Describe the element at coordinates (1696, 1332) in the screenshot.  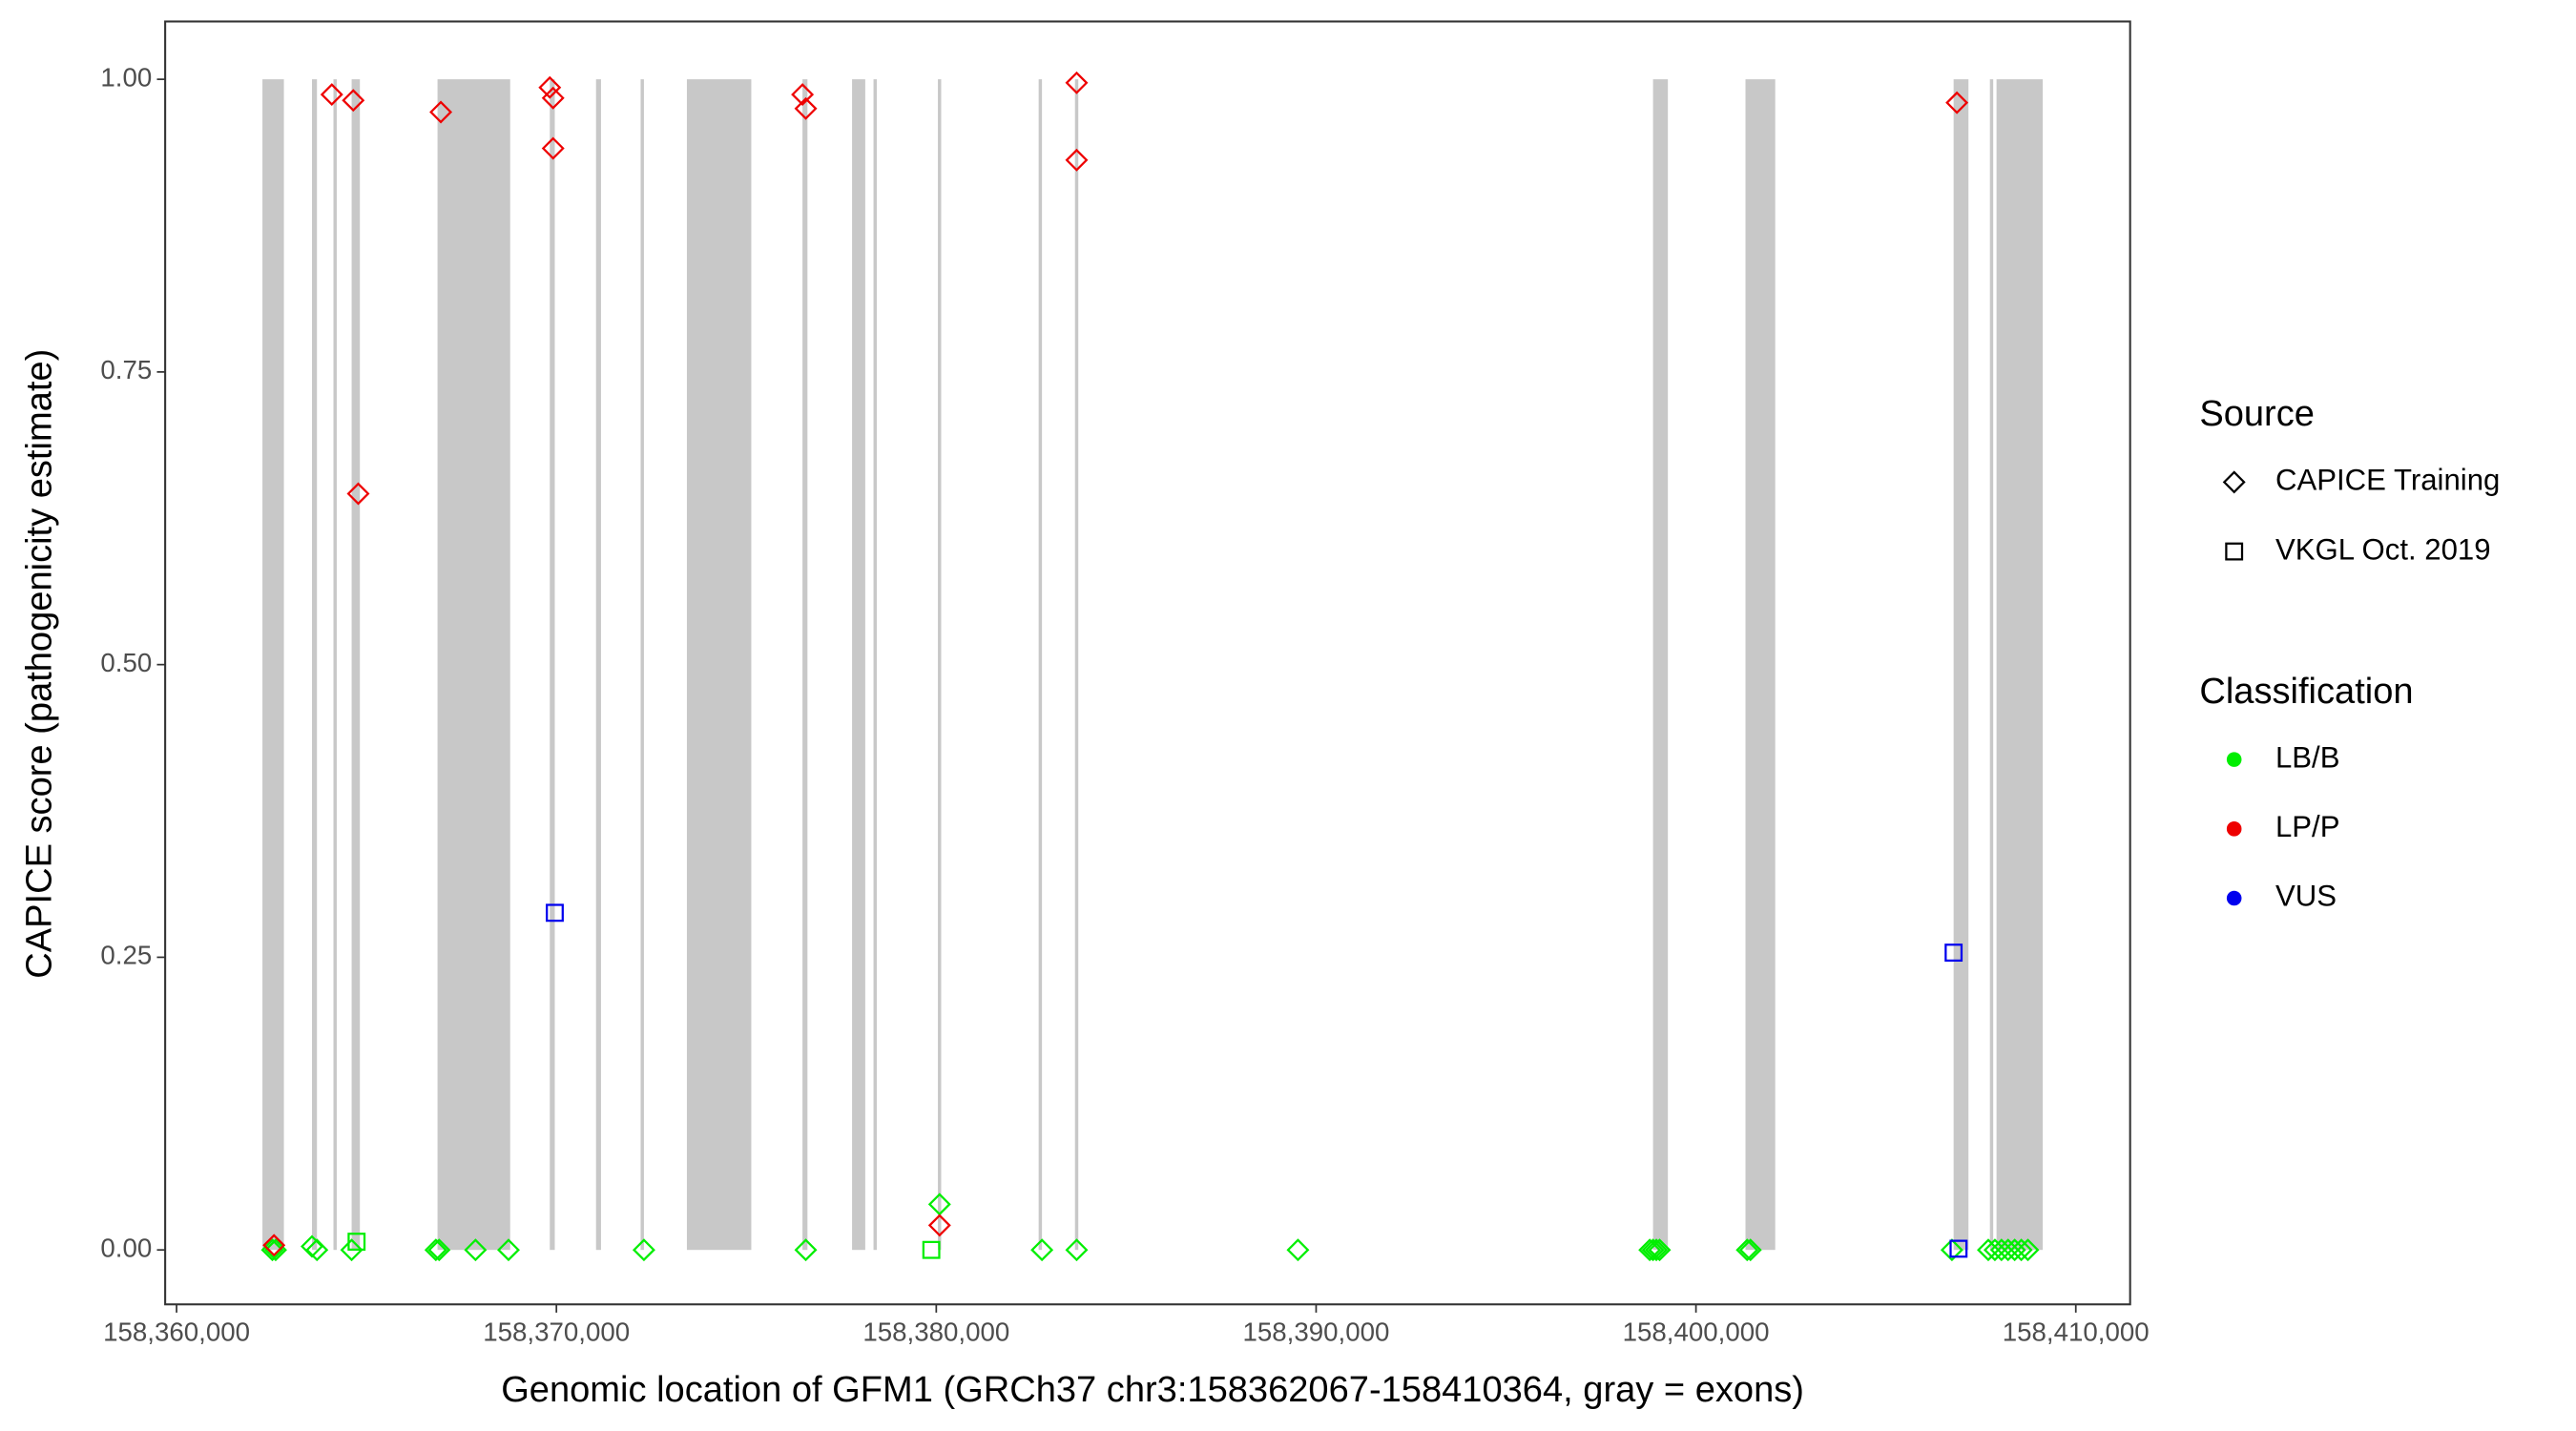
I see `x-tick-label: 158,400,000` at that location.